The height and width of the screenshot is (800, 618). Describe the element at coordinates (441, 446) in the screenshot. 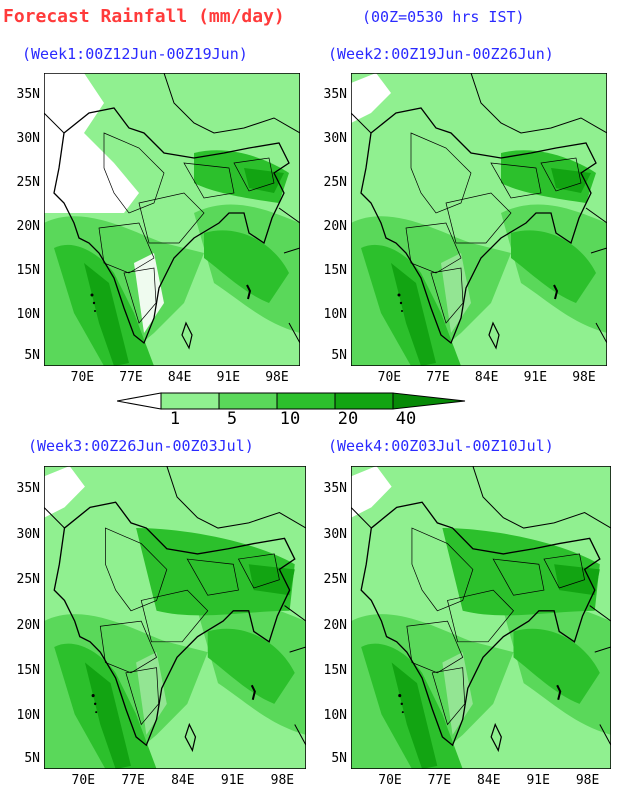

I see `panel-label-week4: (Week4:00Z03Jul-00Z10Jul)` at that location.